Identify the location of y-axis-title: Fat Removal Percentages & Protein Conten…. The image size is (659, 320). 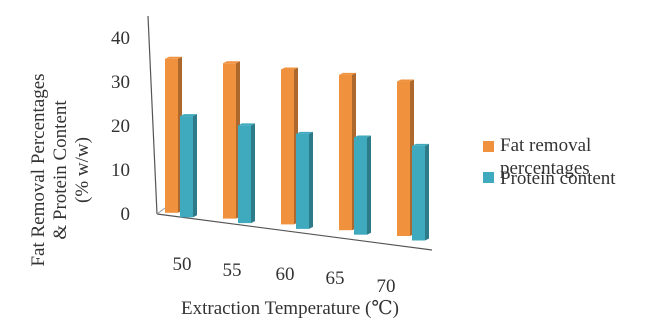
(60, 169).